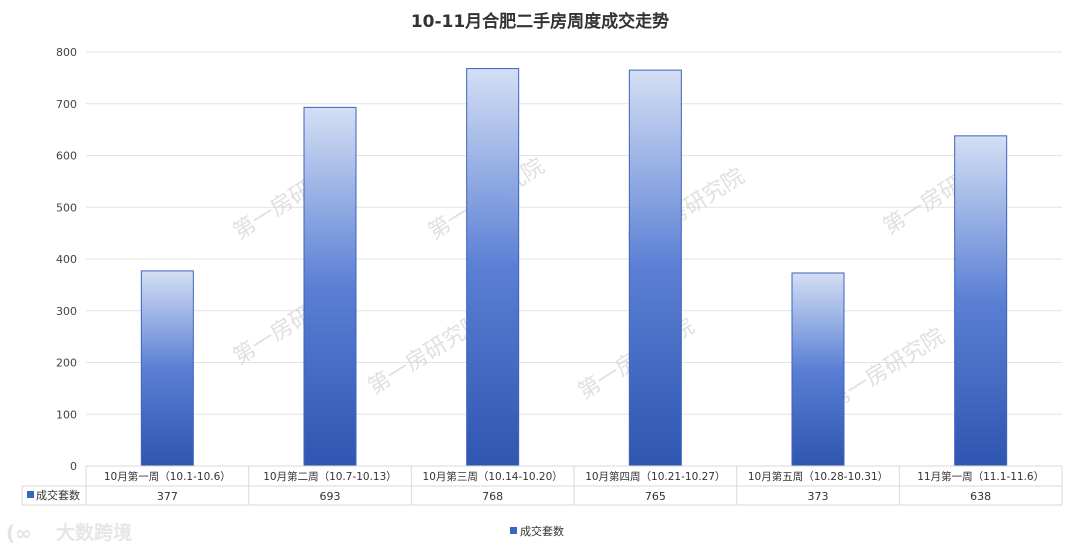 This screenshot has width=1080, height=552. What do you see at coordinates (167, 496) in the screenshot?
I see `table-value: 377` at bounding box center [167, 496].